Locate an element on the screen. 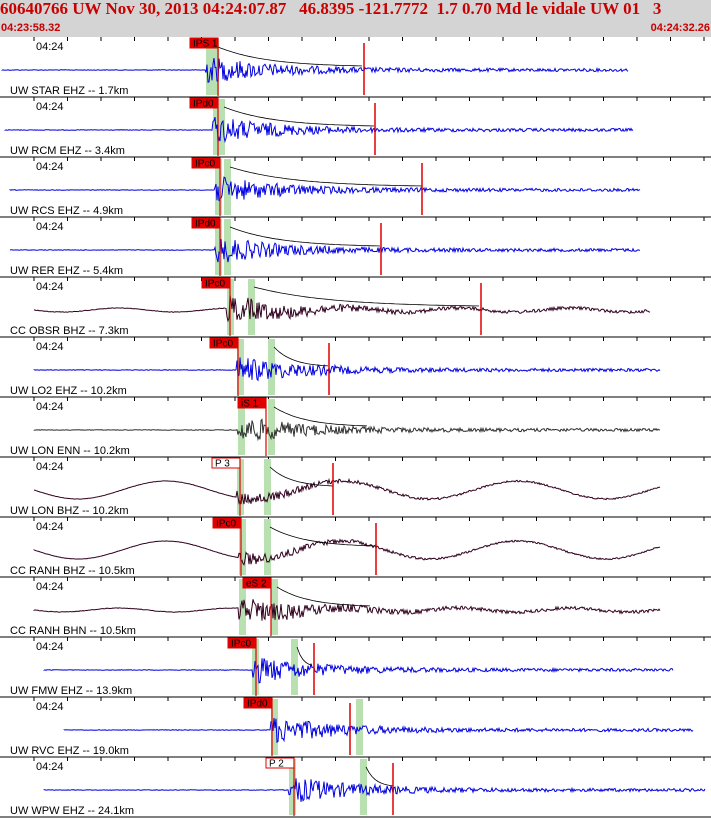 This screenshot has width=711, height=818. trace-panel: IPc0 04:24 UW RCS EHZ -- 4.9km is located at coordinates (355, 187).